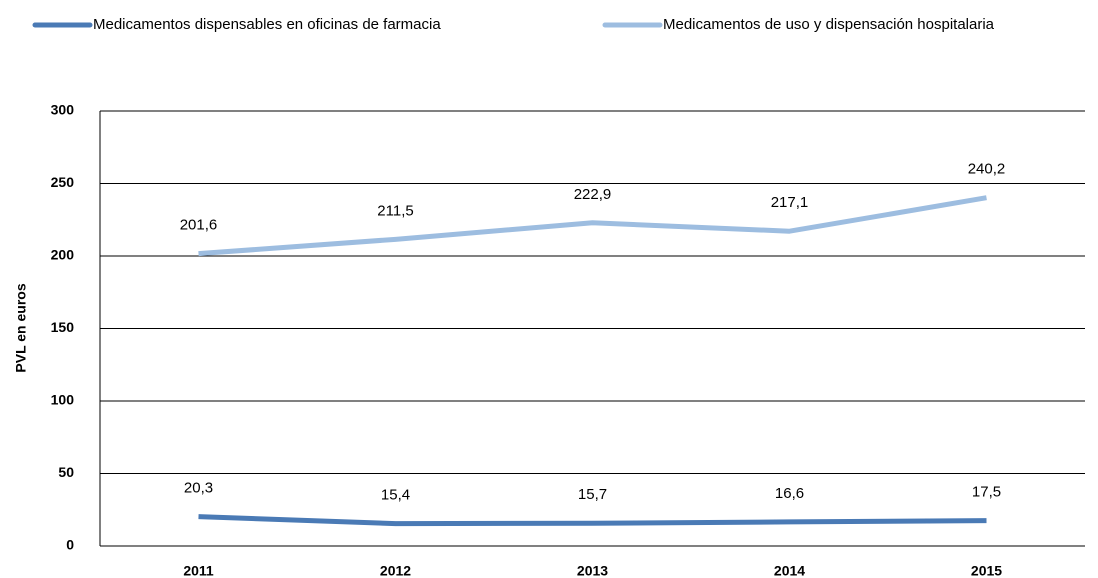  Describe the element at coordinates (199, 225) in the screenshot. I see `data-label: 201,6` at that location.